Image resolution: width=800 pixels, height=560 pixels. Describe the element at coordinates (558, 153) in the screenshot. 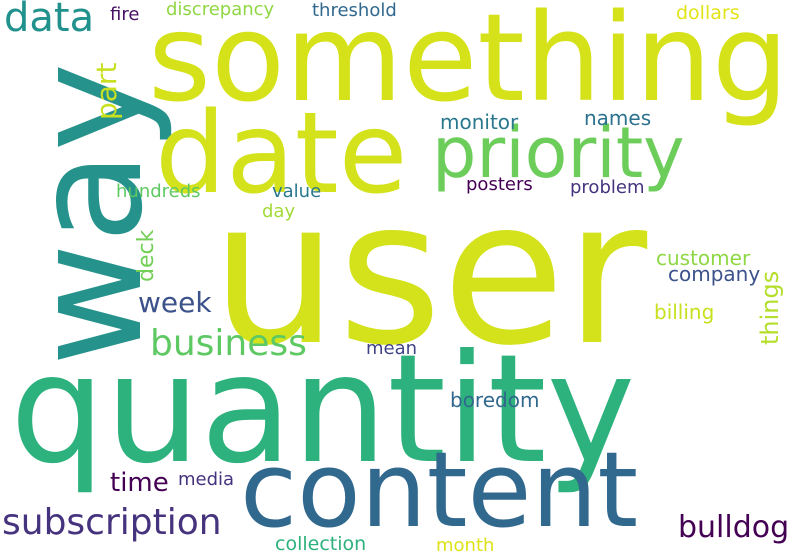

I see `word-priority: priority` at that location.